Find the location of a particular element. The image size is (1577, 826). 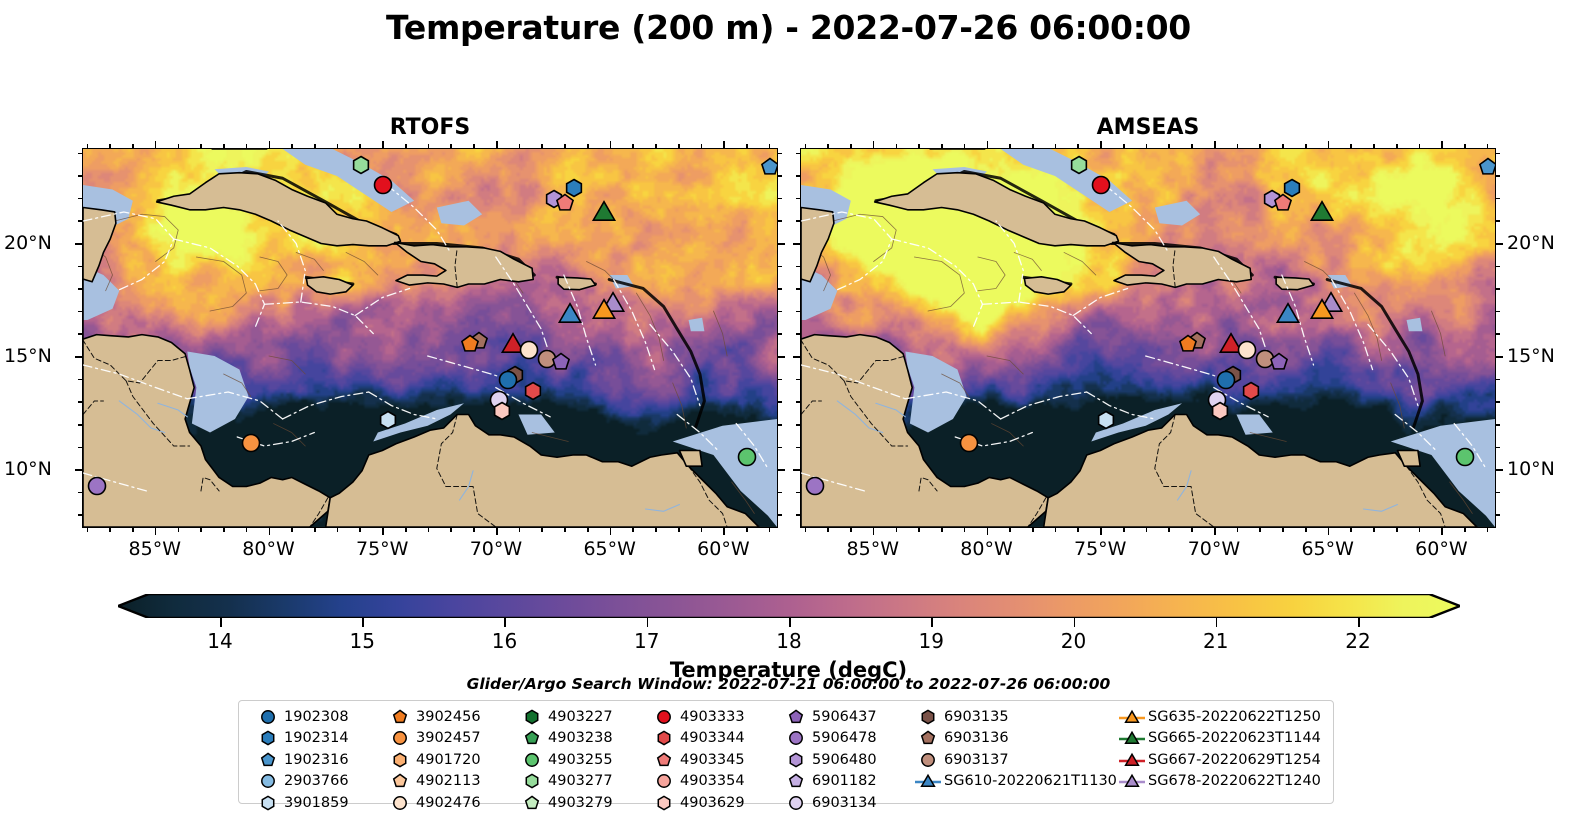

legend-item-glider: SG678-20220622T1240 is located at coordinates (1224, 782).